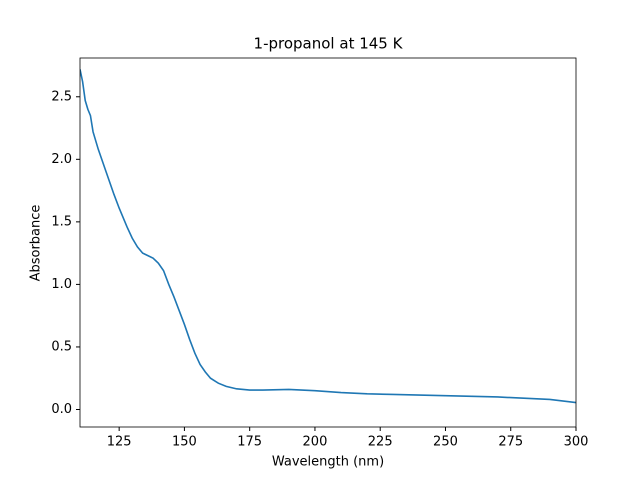  I want to click on y-axis-label: Absorbance, so click(36, 243).